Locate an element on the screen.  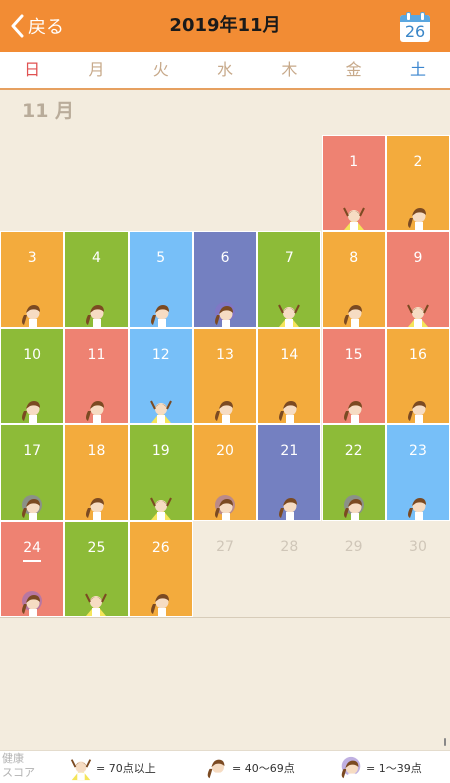
day-number: 12 is located at coordinates (160, 354).